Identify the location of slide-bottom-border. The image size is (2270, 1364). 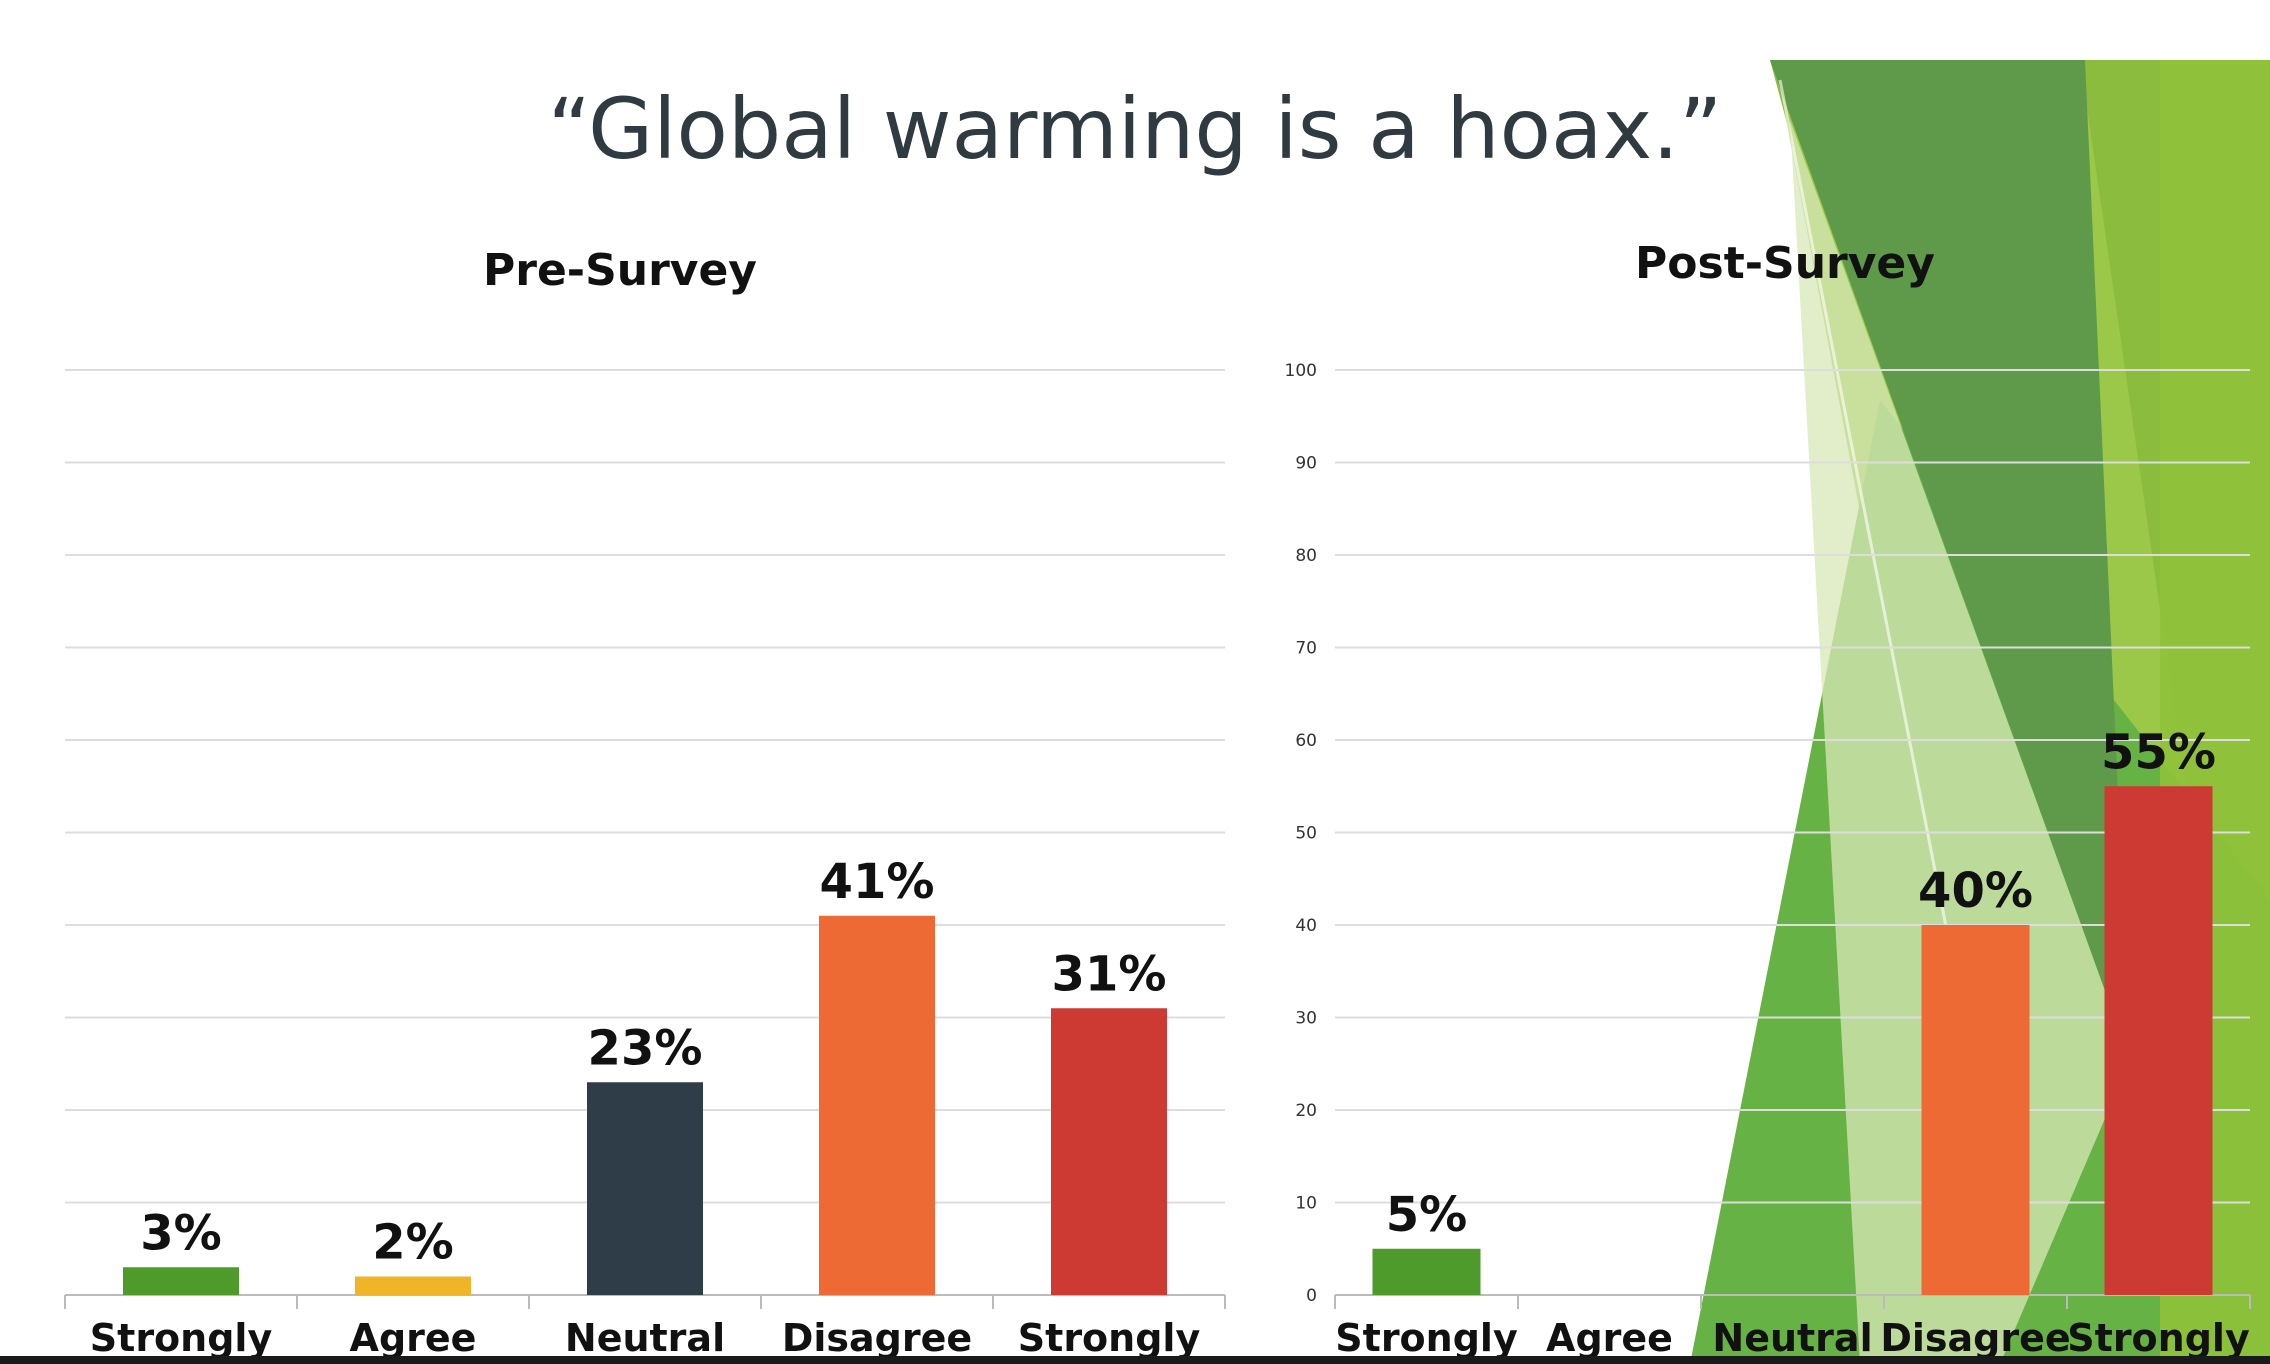
(1135, 1360).